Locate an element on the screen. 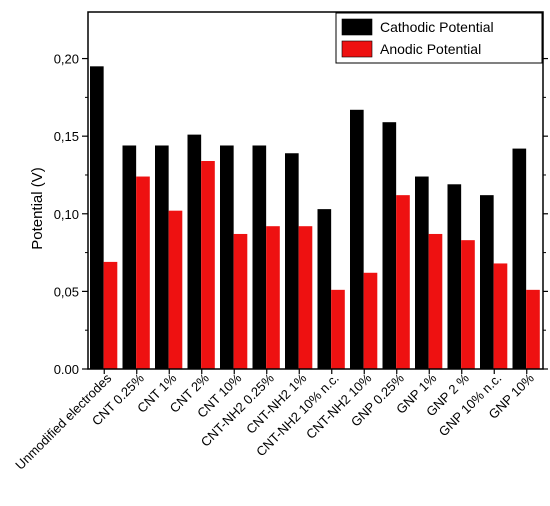 The height and width of the screenshot is (506, 550). legend-label: Cathodic Potential is located at coordinates (437, 27).